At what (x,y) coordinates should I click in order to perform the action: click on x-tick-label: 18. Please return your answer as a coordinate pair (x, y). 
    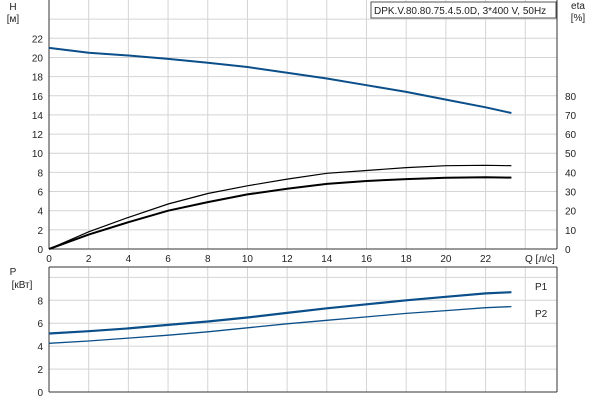
    Looking at the image, I should click on (407, 259).